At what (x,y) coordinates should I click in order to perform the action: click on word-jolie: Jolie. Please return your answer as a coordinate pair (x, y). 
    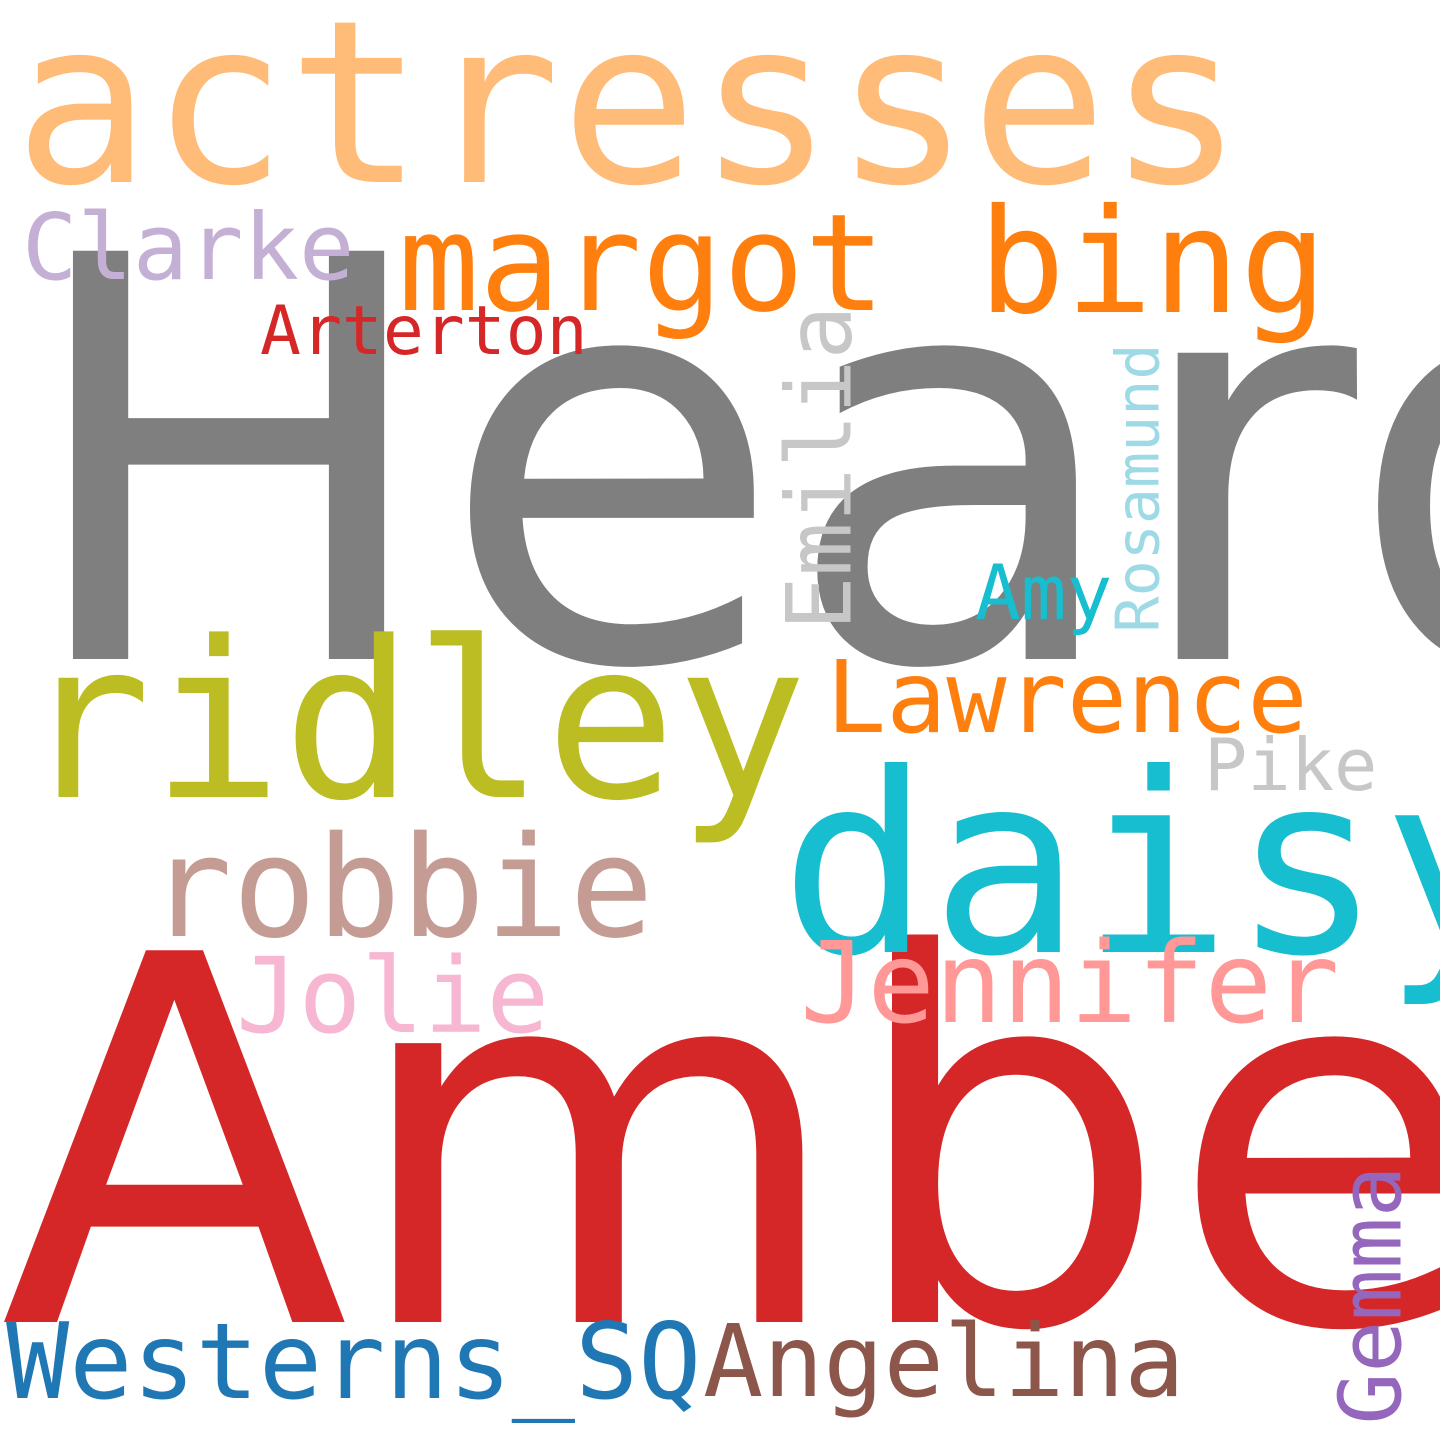
    Looking at the image, I should click on (393, 996).